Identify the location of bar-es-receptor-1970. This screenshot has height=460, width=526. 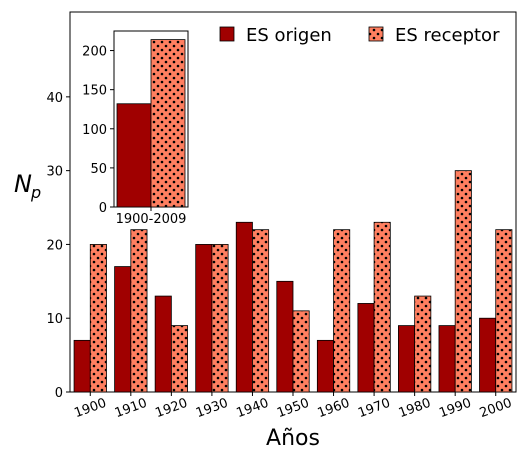
(382, 307).